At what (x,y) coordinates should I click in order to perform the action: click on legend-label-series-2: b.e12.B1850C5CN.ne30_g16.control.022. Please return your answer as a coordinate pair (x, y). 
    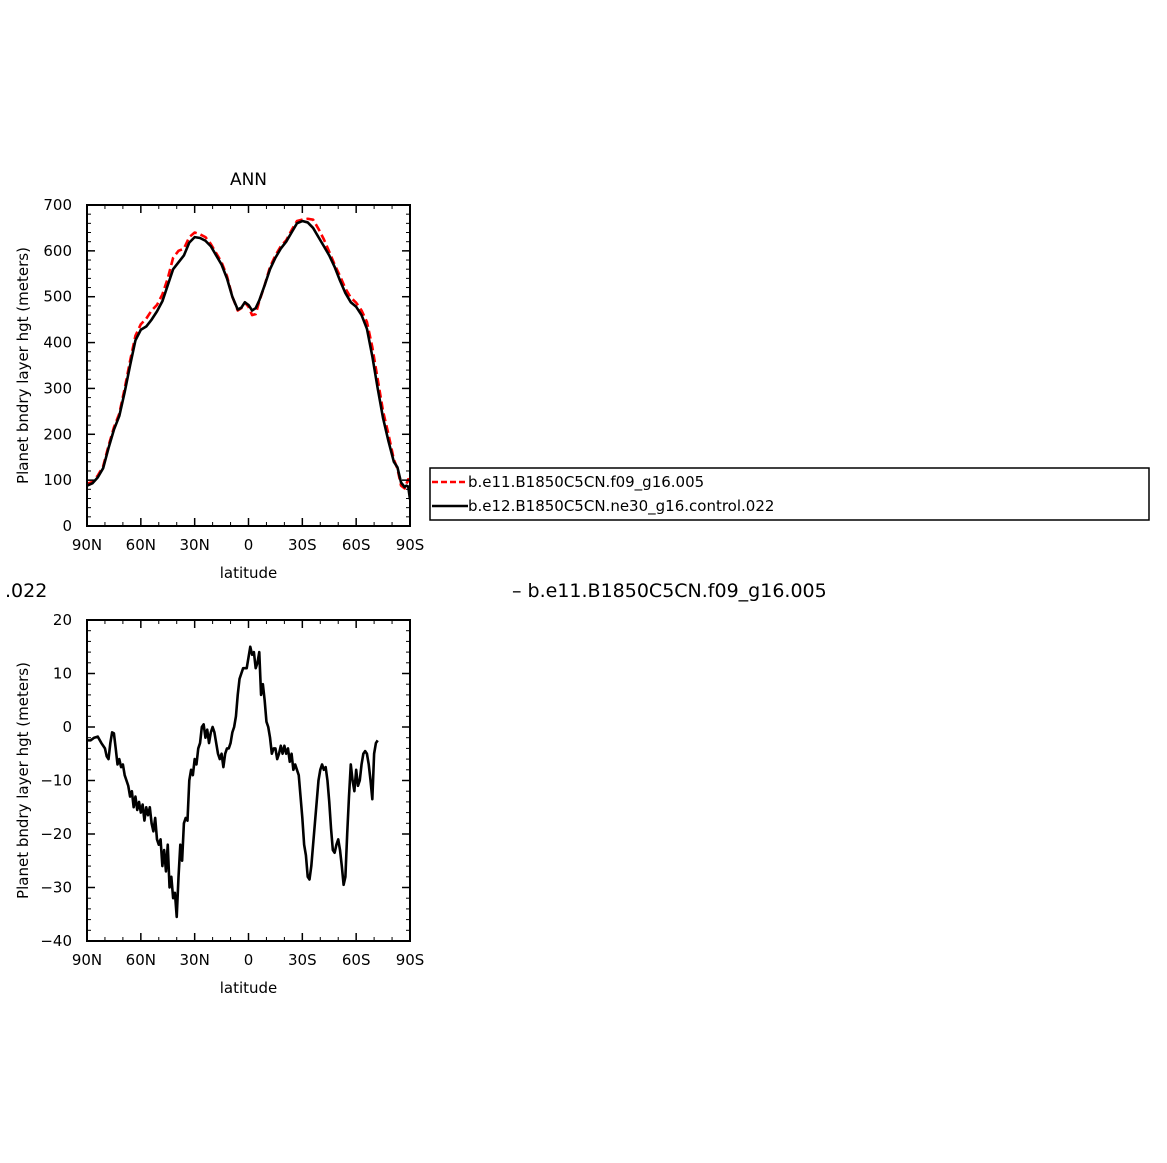
    Looking at the image, I should click on (621, 506).